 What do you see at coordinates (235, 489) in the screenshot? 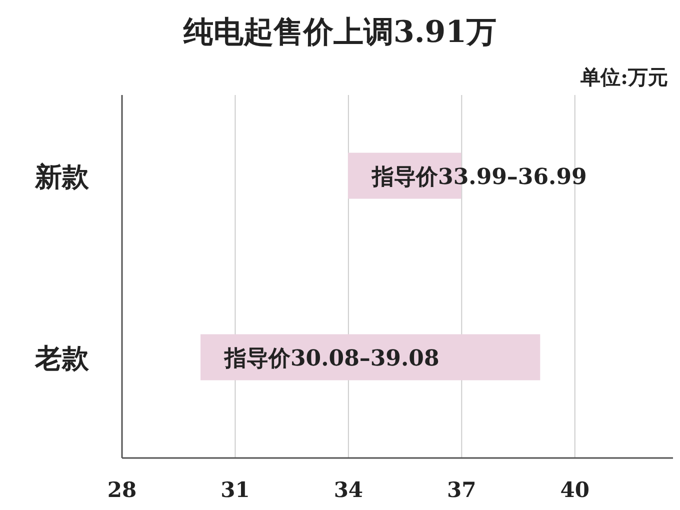
I see `x-tick-label: 31` at bounding box center [235, 489].